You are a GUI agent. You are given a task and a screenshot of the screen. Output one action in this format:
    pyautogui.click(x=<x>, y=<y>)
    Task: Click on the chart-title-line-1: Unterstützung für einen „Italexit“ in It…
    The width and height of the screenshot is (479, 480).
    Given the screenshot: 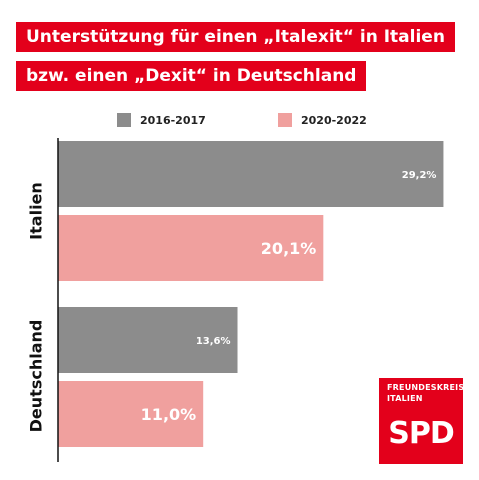 What is the action you would take?
    pyautogui.click(x=235, y=37)
    